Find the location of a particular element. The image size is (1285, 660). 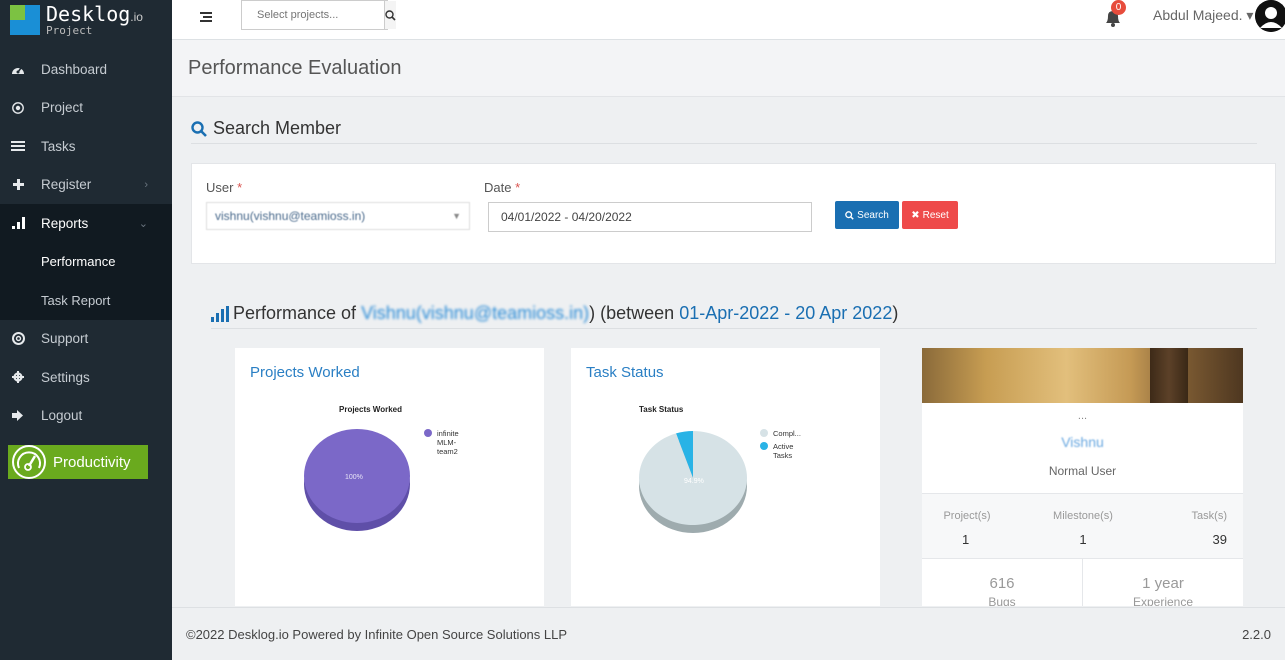

search-button: Search is located at coordinates (867, 215).